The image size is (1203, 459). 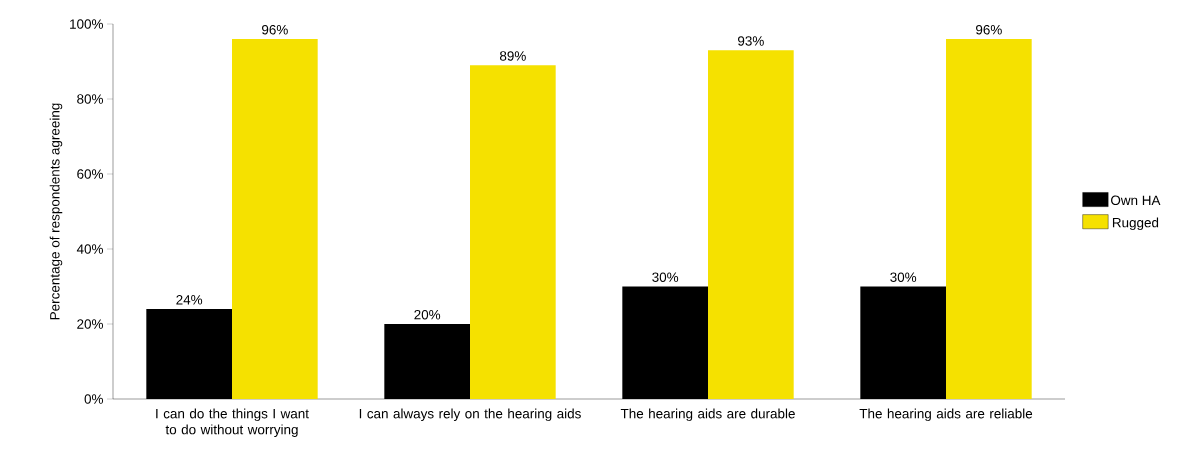 I want to click on y-tick-label: 80%, so click(x=90, y=99).